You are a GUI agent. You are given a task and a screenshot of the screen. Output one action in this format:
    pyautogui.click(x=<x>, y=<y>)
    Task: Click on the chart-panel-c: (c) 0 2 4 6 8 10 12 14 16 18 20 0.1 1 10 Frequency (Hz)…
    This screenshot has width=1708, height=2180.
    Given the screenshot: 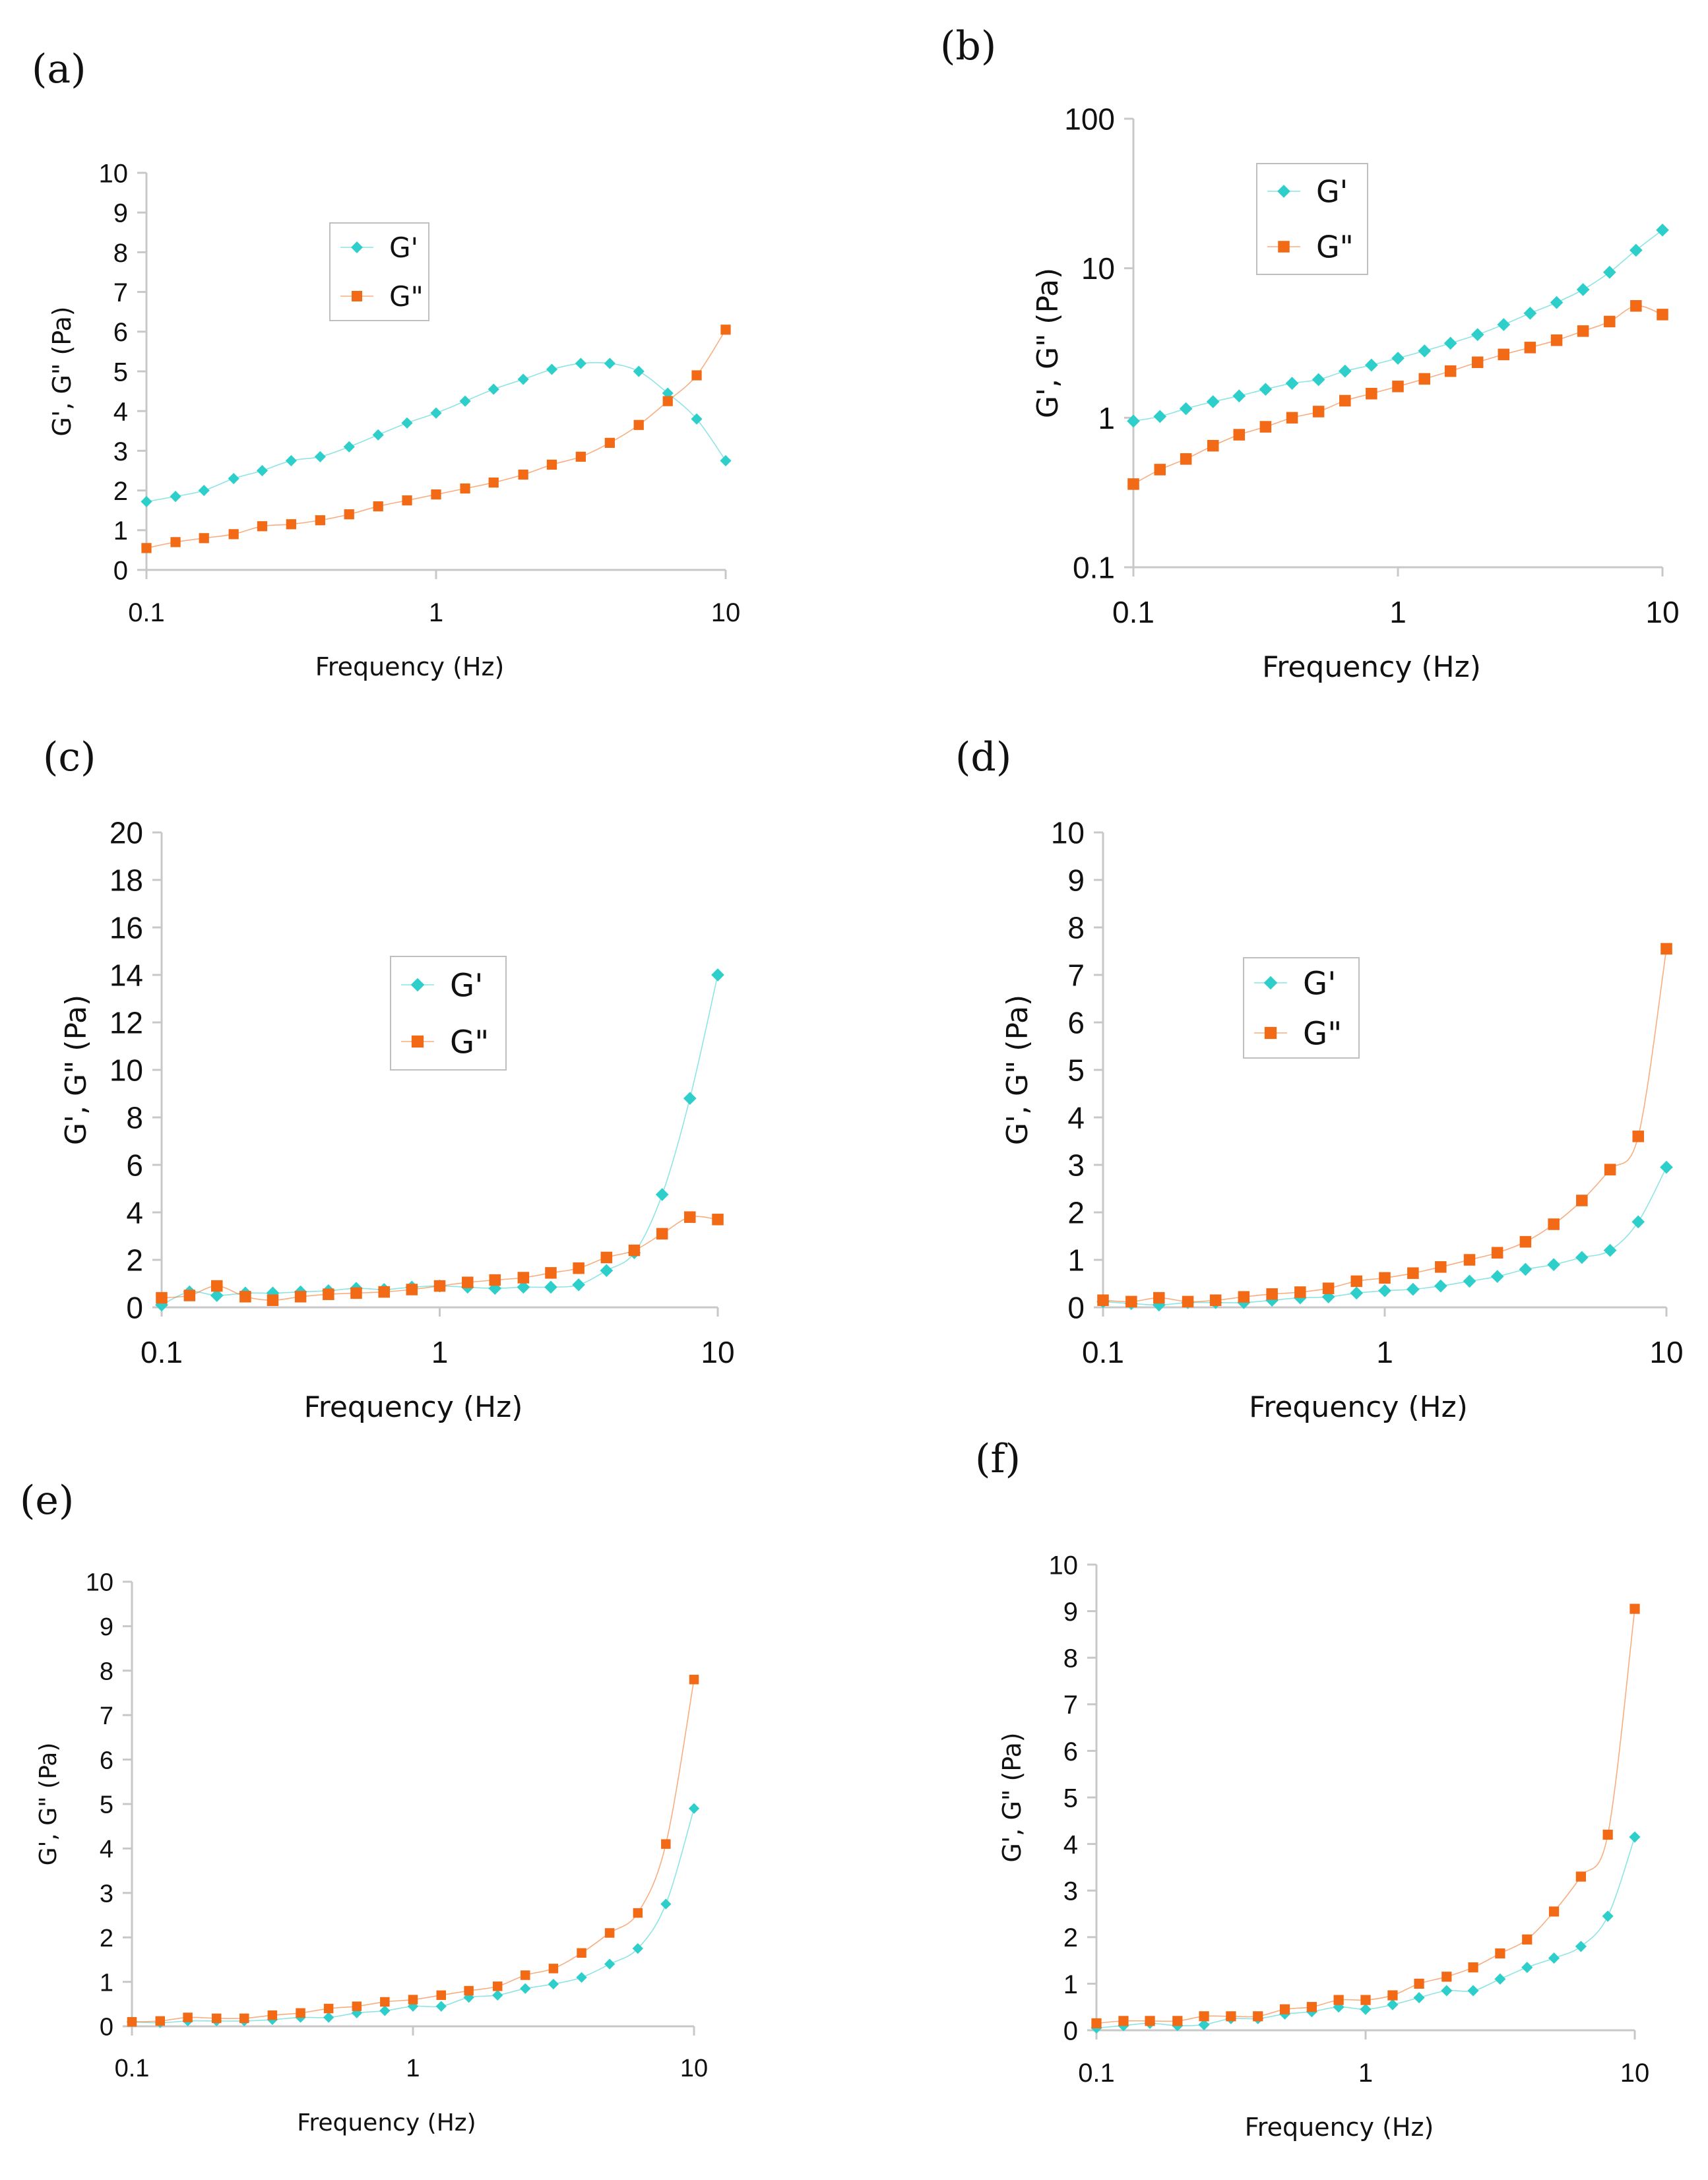 What is the action you would take?
    pyautogui.click(x=389, y=1079)
    